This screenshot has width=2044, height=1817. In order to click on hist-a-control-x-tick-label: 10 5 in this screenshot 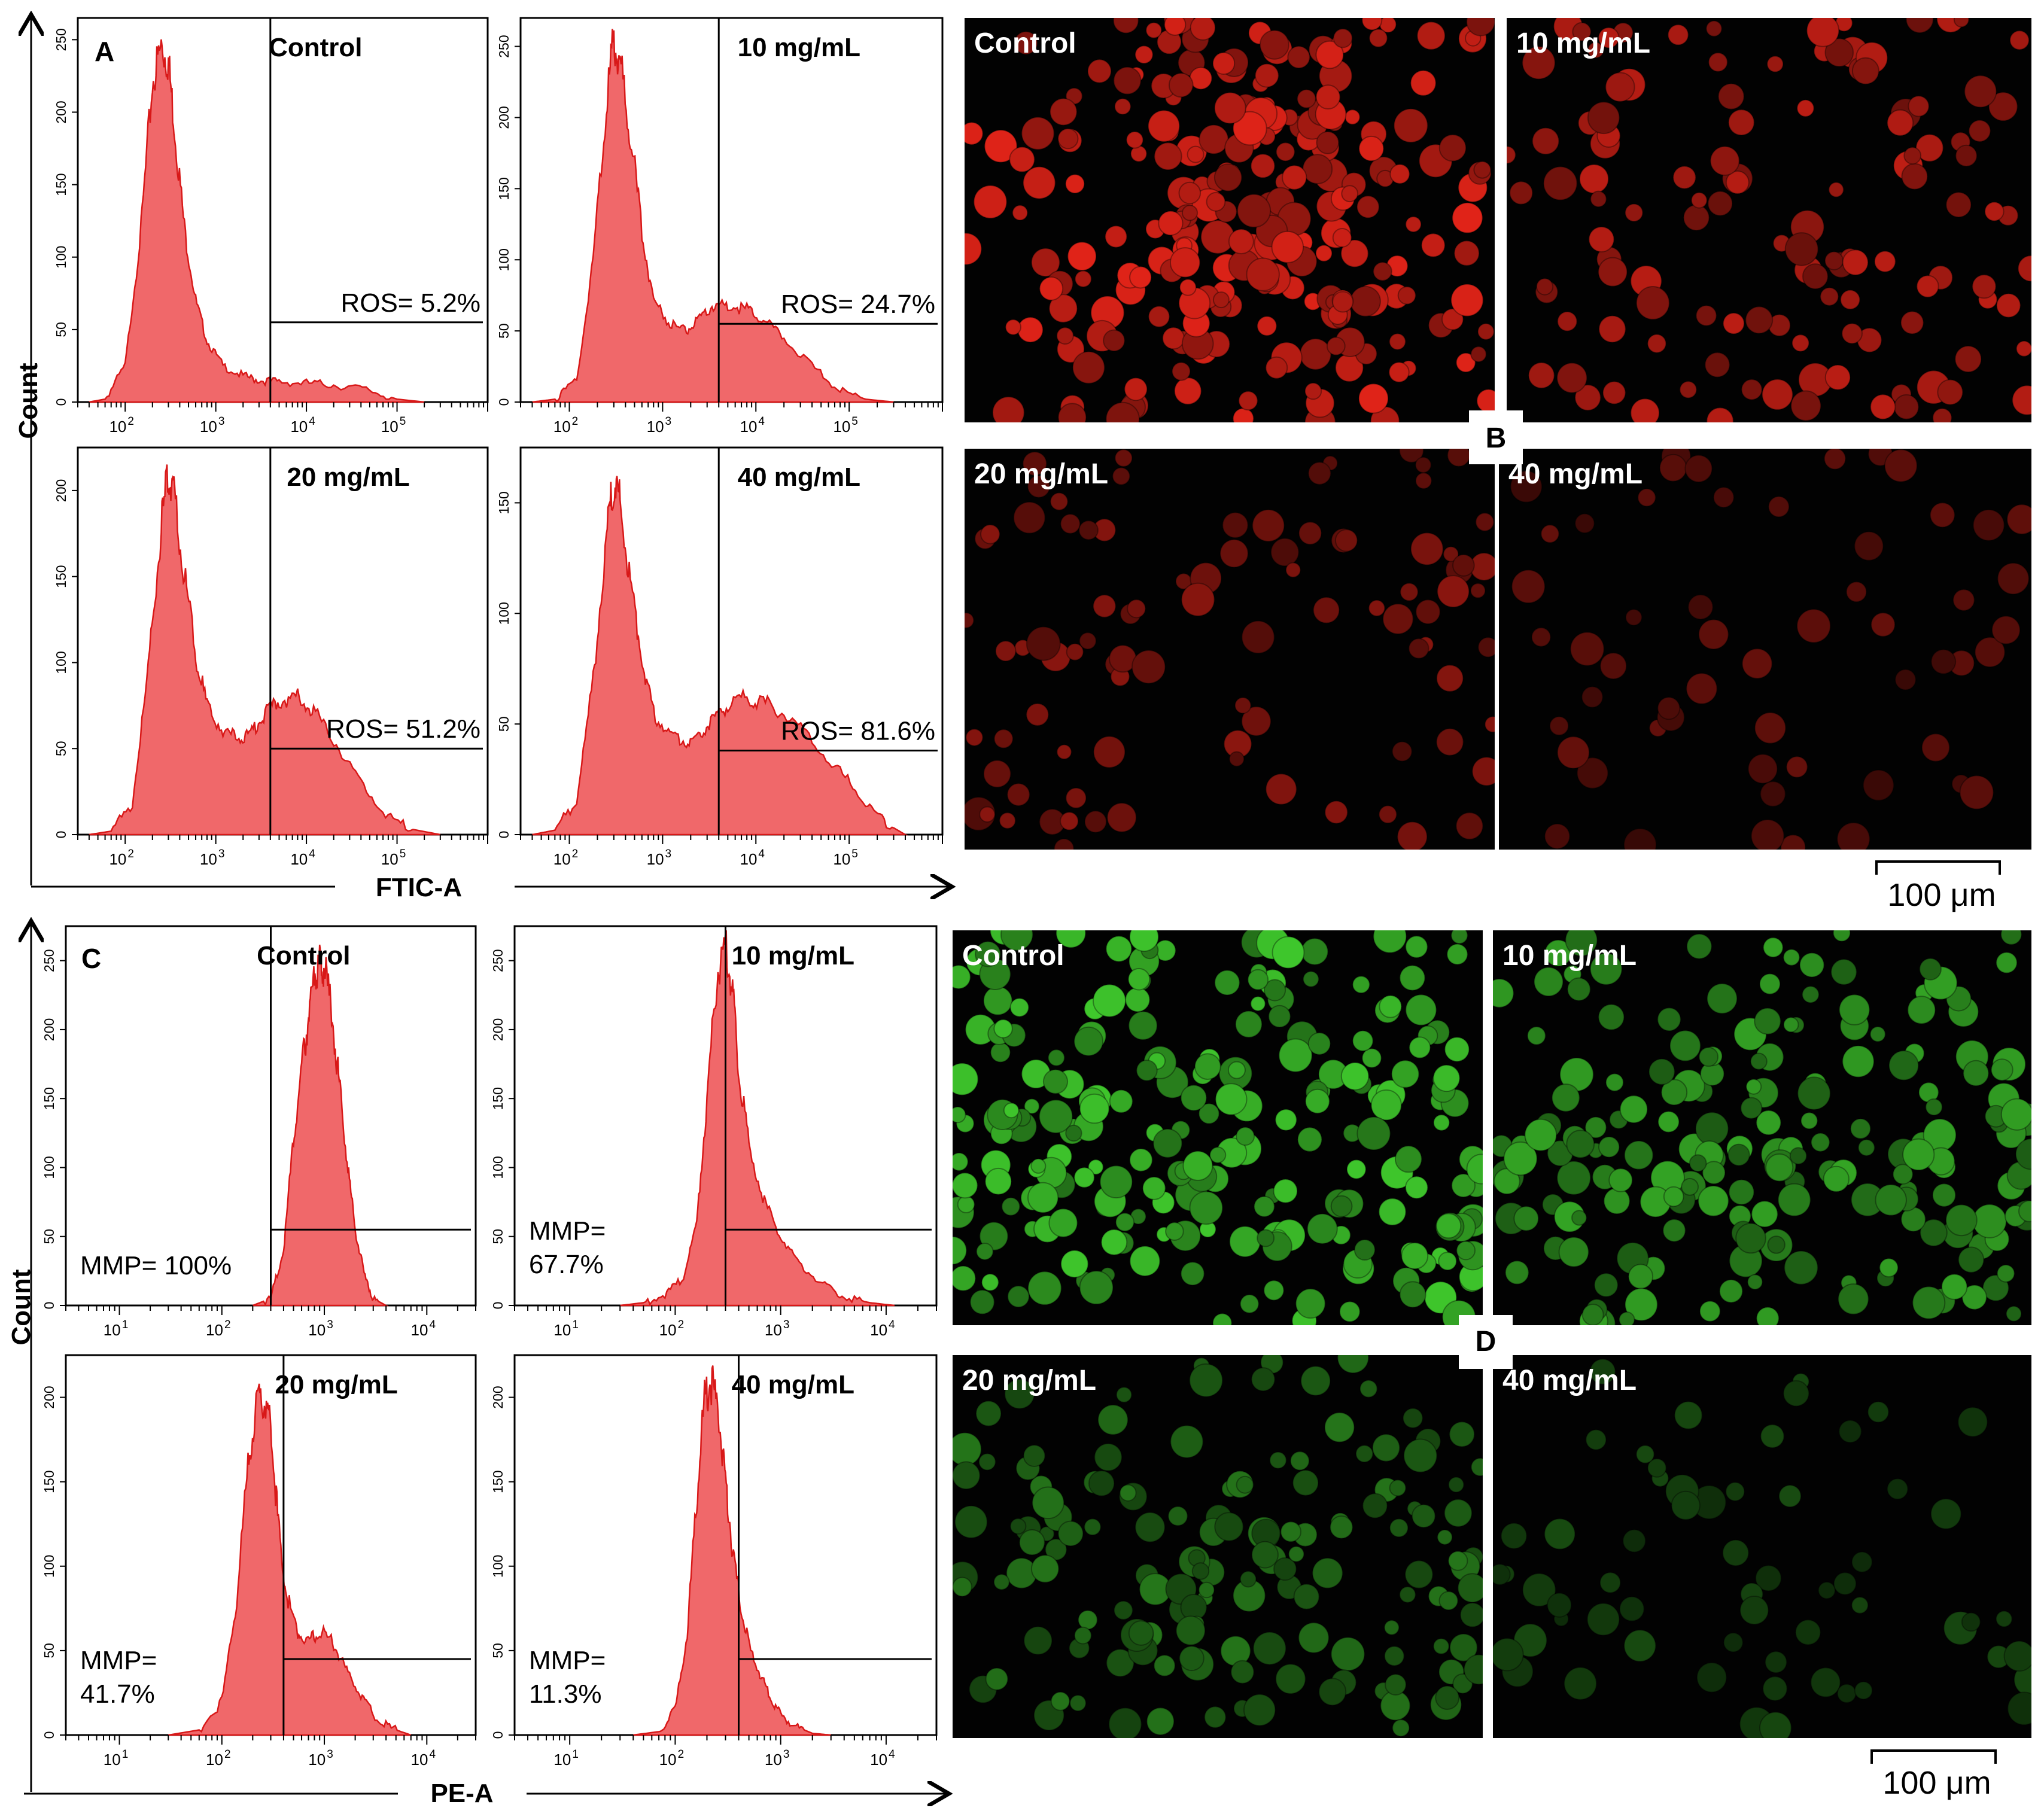, I will do `click(393, 425)`.